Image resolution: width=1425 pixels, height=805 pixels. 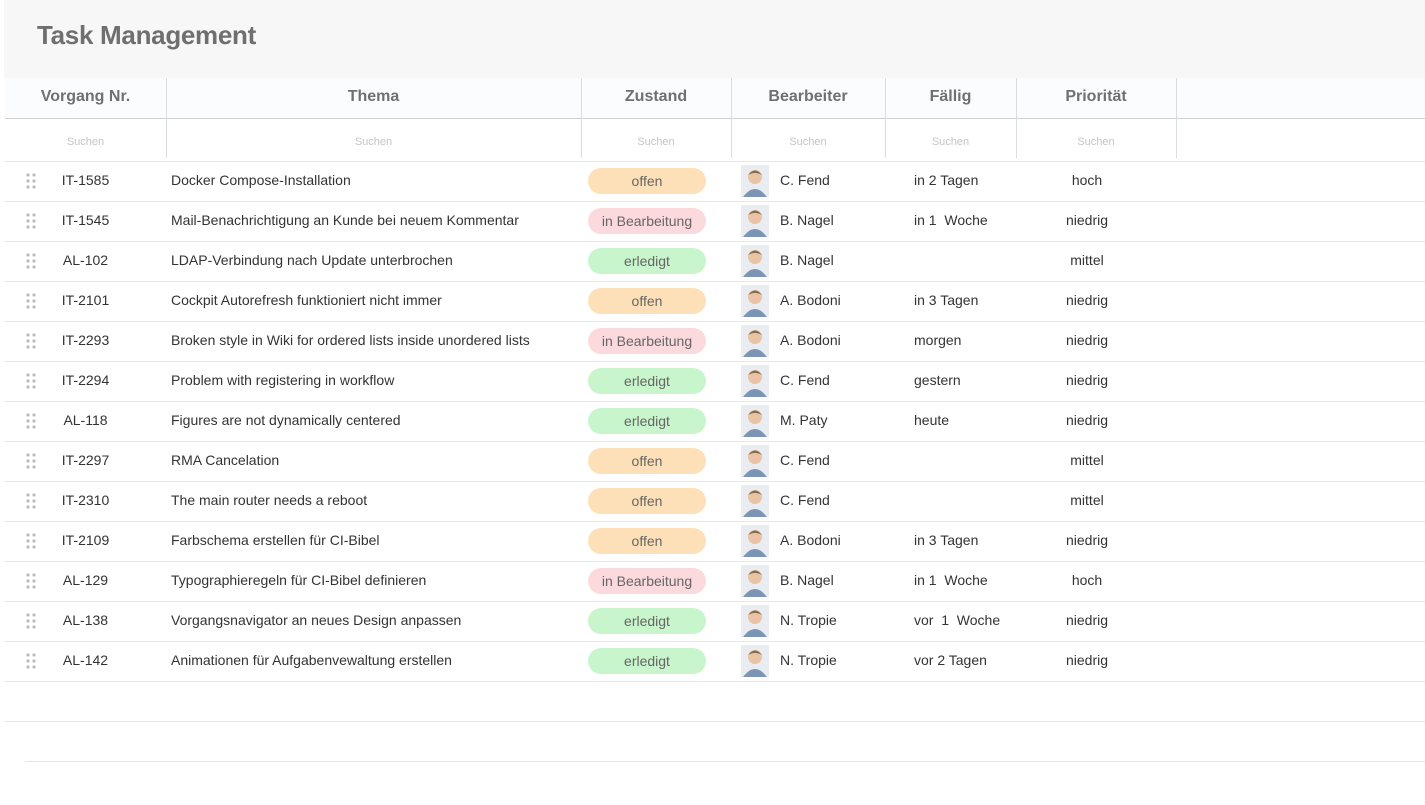 I want to click on task-topic: Problem with registering in workflow, so click(x=283, y=380).